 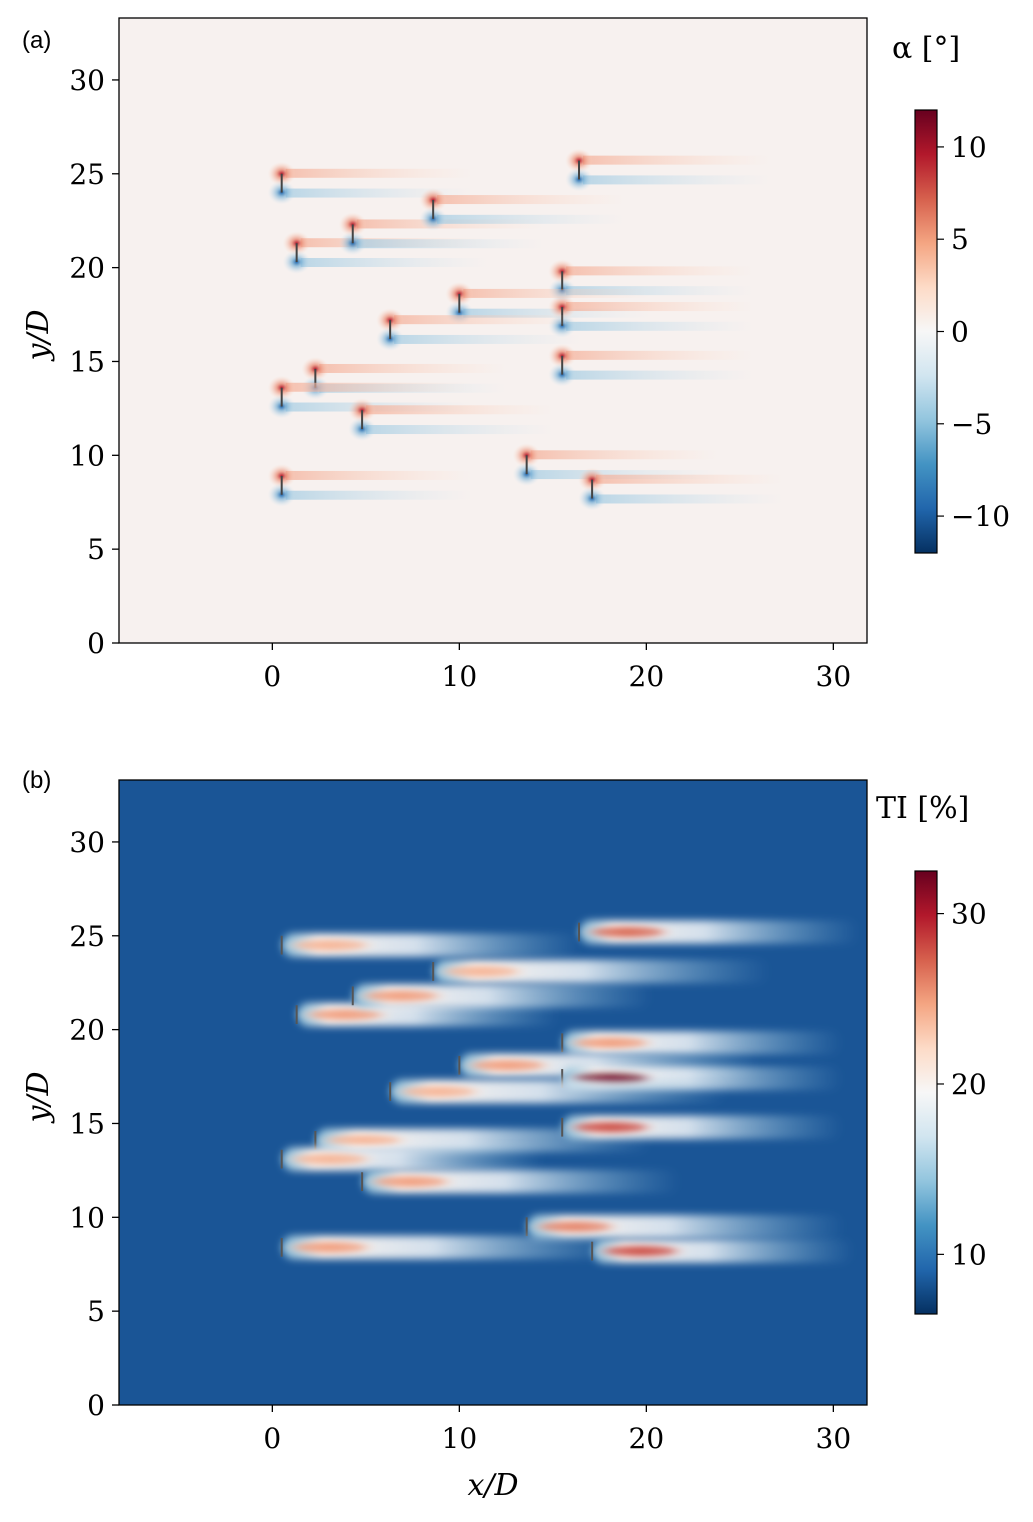 What do you see at coordinates (926, 48) in the screenshot?
I see `colorbar-a-label: α [°]` at bounding box center [926, 48].